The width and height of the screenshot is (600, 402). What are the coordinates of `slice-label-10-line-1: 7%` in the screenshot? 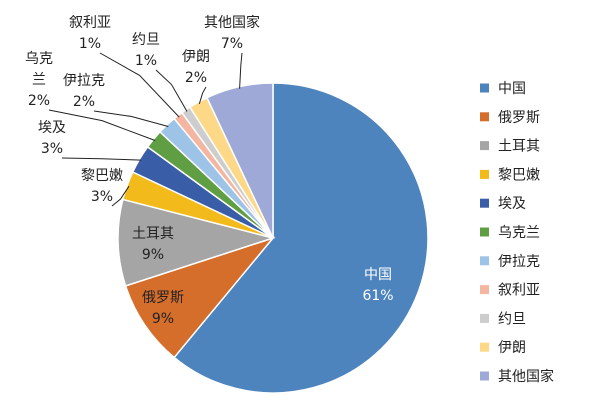 It's located at (232, 44).